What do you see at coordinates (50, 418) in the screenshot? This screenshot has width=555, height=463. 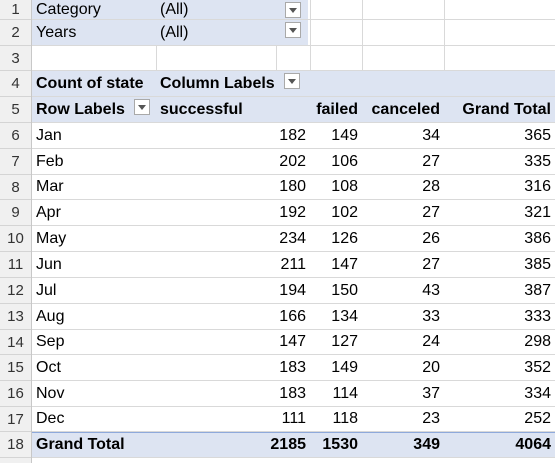 I see `row-label: Dec` at bounding box center [50, 418].